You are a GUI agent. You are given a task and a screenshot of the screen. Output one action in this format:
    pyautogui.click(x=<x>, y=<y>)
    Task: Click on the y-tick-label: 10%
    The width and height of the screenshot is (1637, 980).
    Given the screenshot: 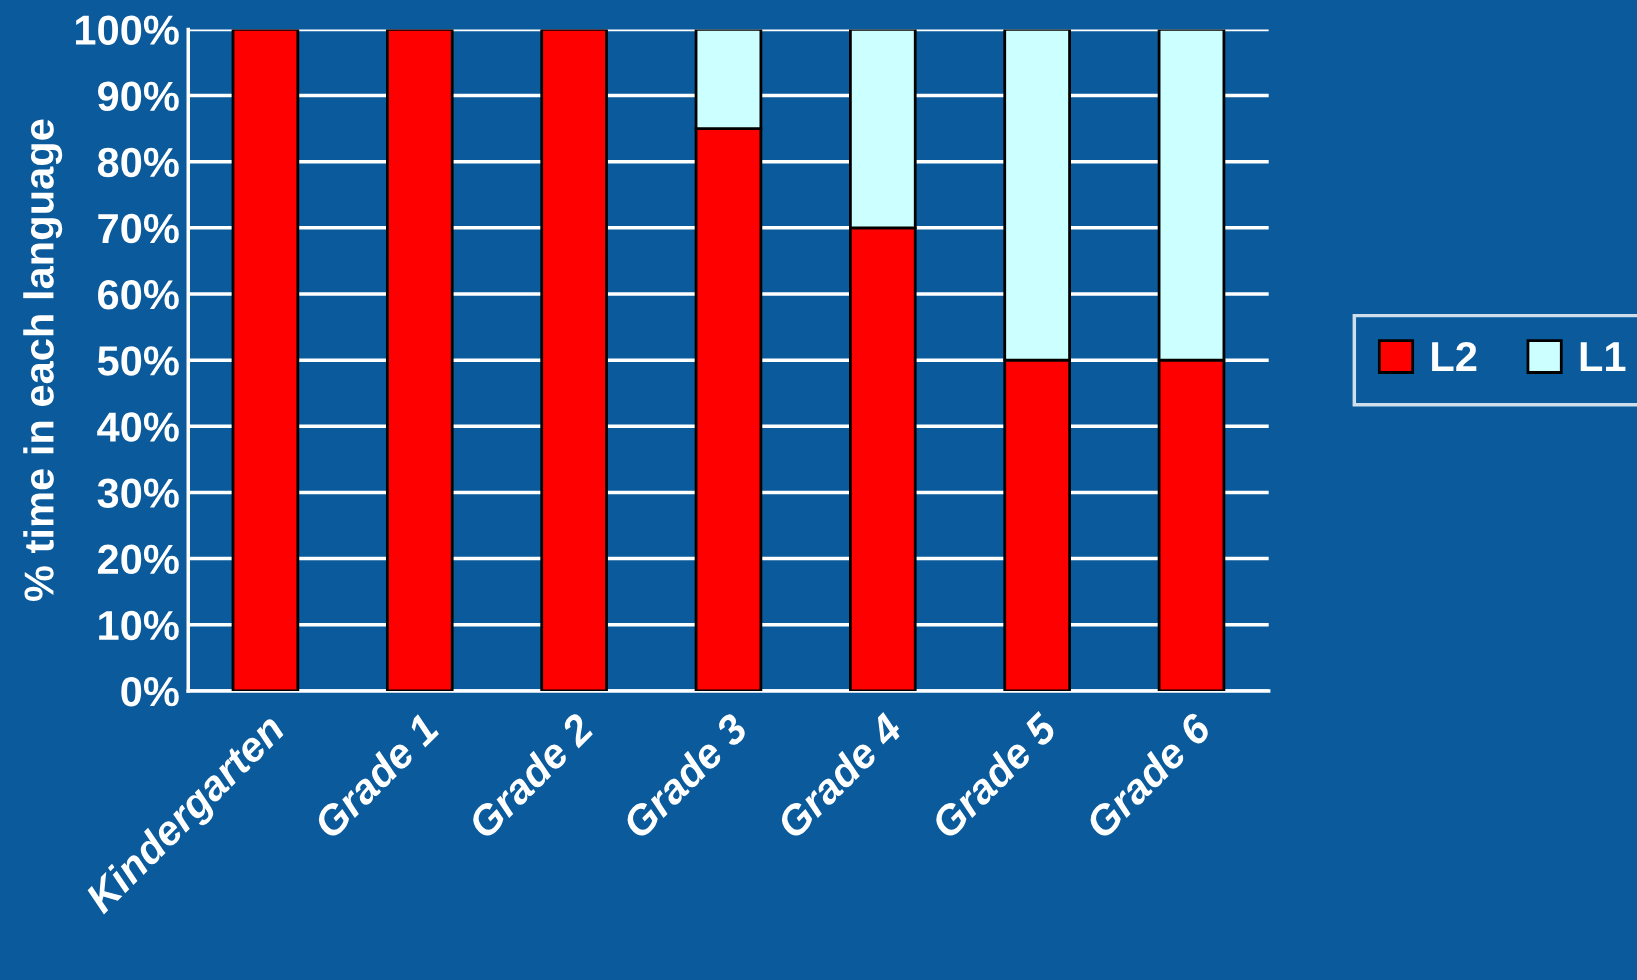 What is the action you would take?
    pyautogui.click(x=139, y=625)
    